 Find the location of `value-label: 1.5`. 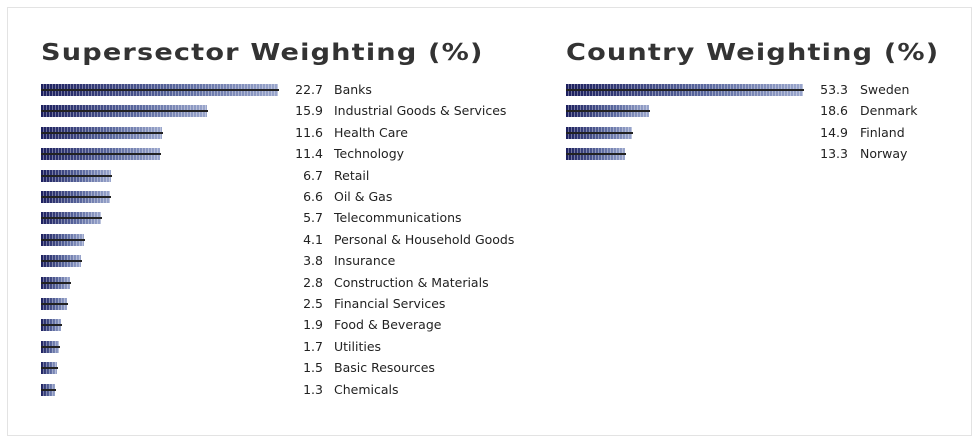

value-label: 1.5 is located at coordinates (313, 368).